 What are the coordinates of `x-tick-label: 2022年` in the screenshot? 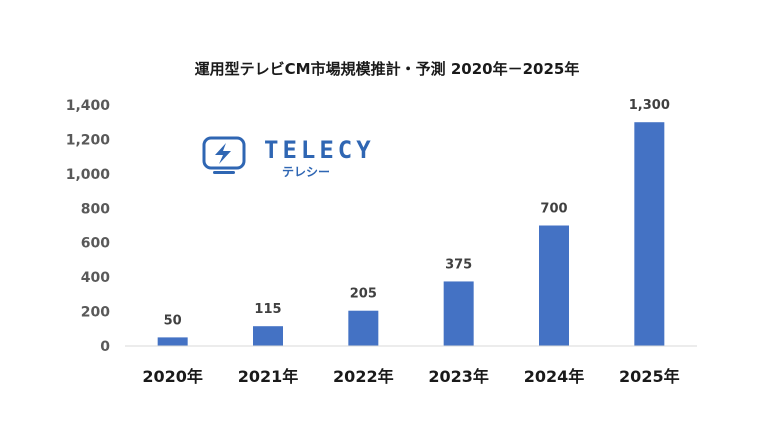 It's located at (363, 376).